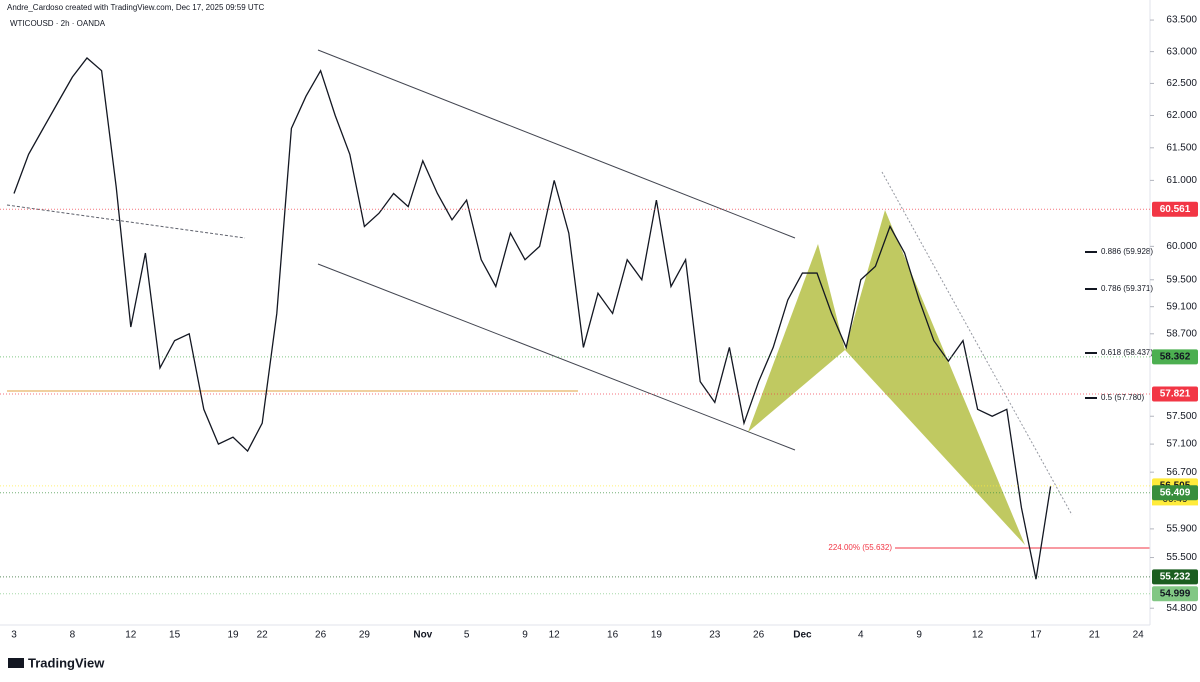  What do you see at coordinates (1181, 20) in the screenshot?
I see `y-tick-label: 63.500` at bounding box center [1181, 20].